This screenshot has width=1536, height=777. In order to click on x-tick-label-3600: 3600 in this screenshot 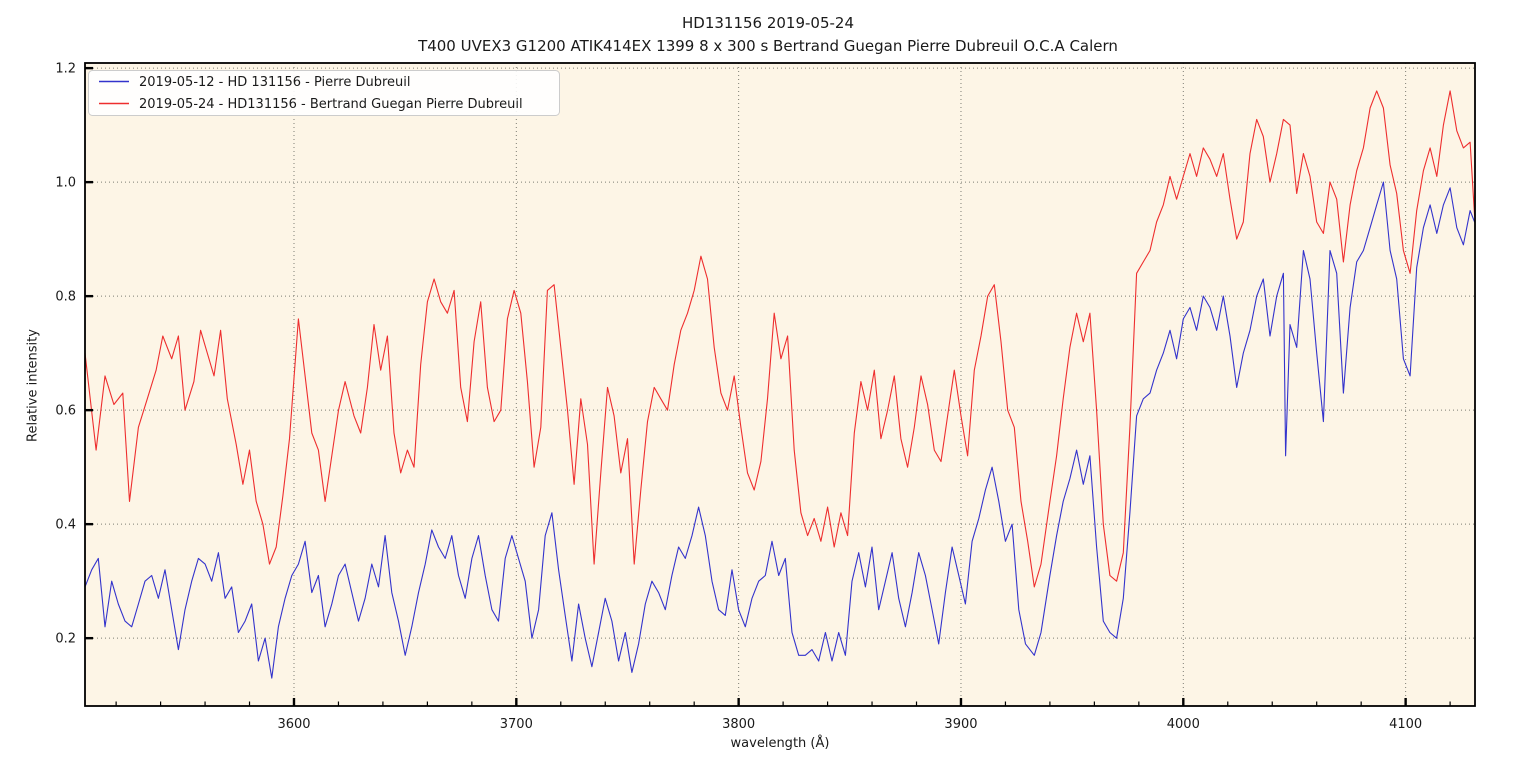, I will do `click(293, 724)`.